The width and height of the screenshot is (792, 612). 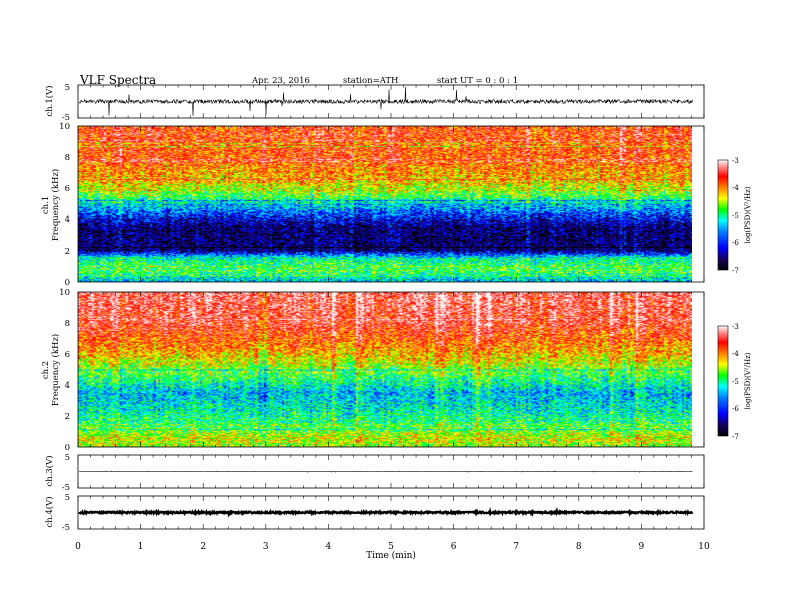 I want to click on ch1-ytick-bottom: -5, so click(x=66, y=118).